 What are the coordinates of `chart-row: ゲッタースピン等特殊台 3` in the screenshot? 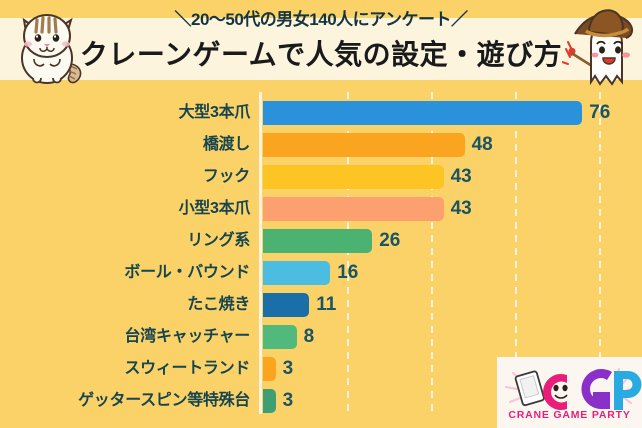 It's located at (321, 401).